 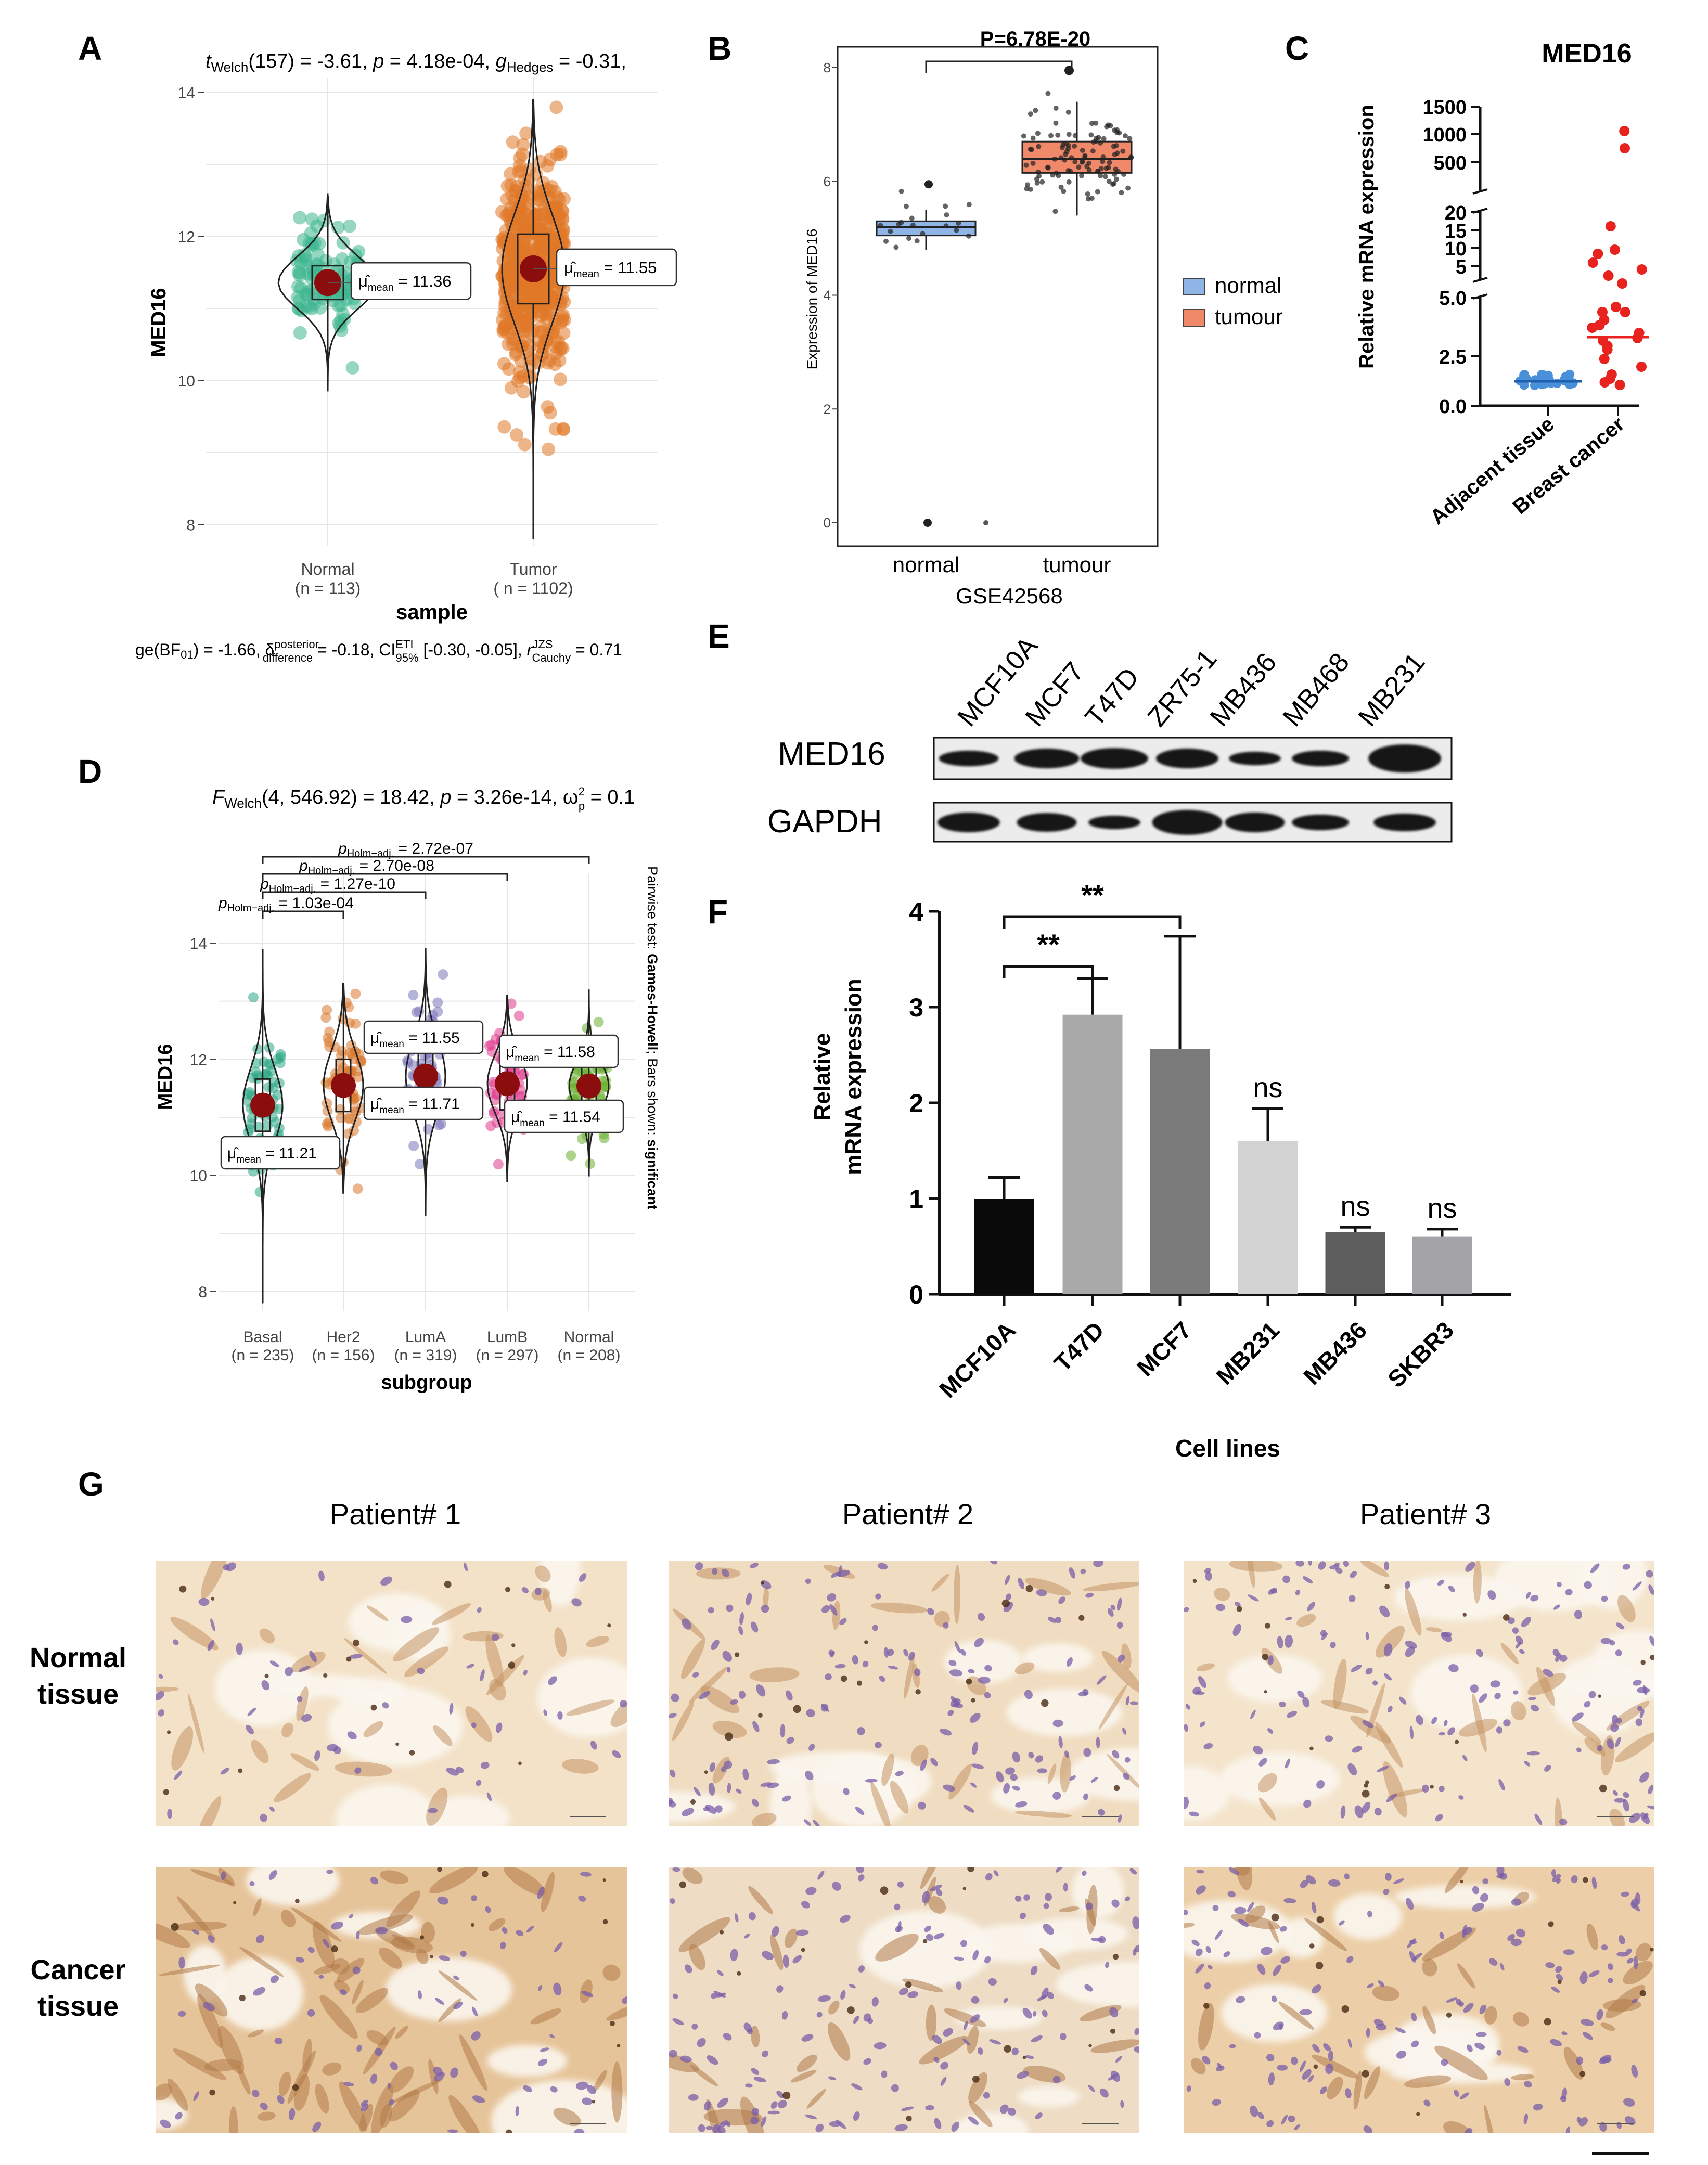 What do you see at coordinates (1233, 301) in the screenshot?
I see `panel-b-legend: normal tumour` at bounding box center [1233, 301].